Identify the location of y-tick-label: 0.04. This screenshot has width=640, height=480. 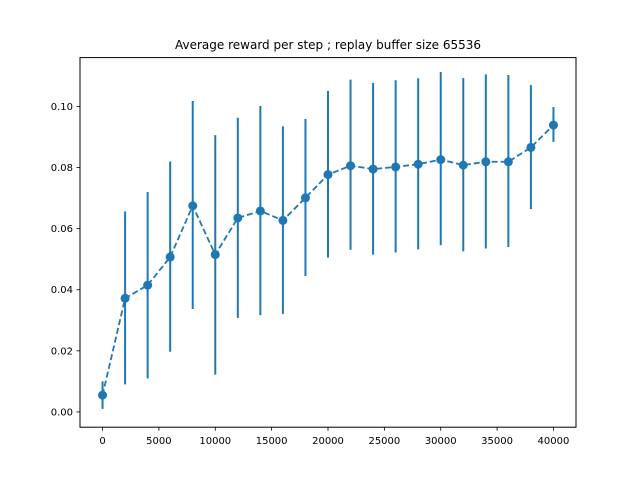
(62, 290).